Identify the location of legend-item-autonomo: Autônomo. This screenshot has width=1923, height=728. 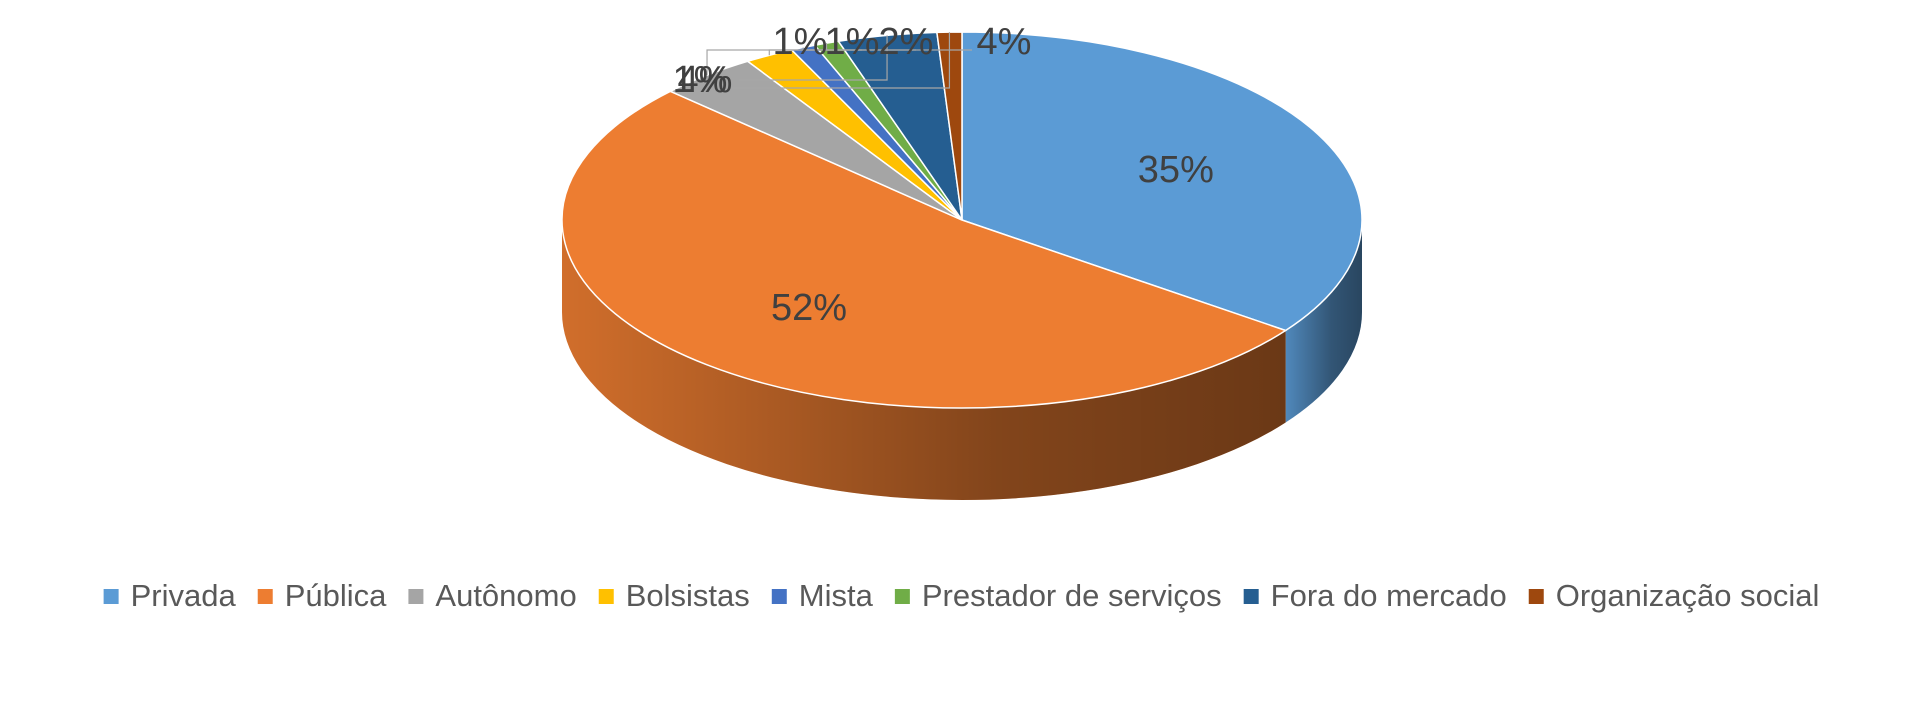
(492, 595).